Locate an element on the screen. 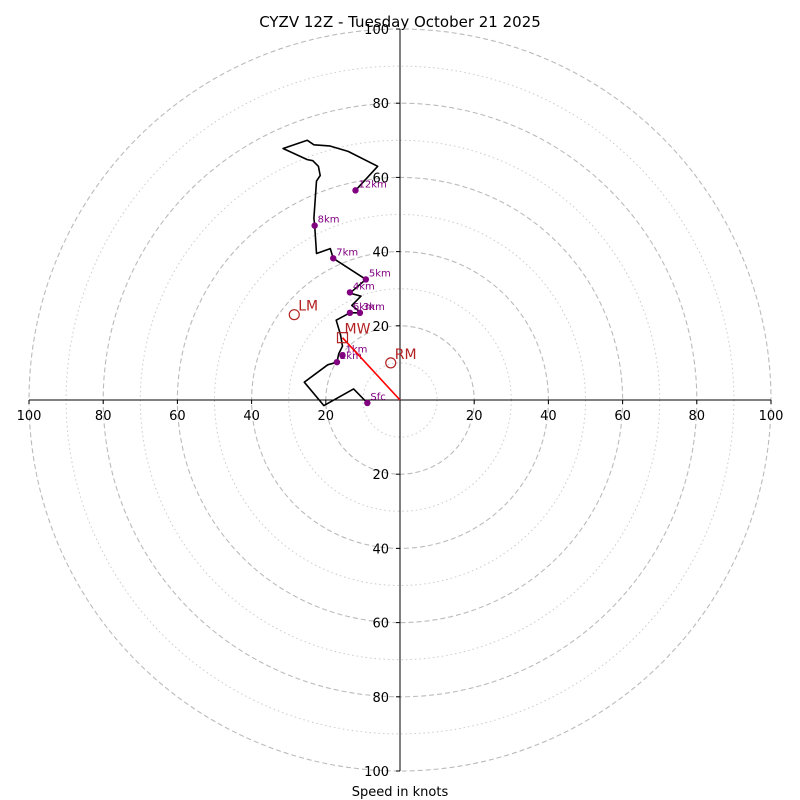 The height and width of the screenshot is (800, 800). height-label-Sfc: Sfc is located at coordinates (377, 397).